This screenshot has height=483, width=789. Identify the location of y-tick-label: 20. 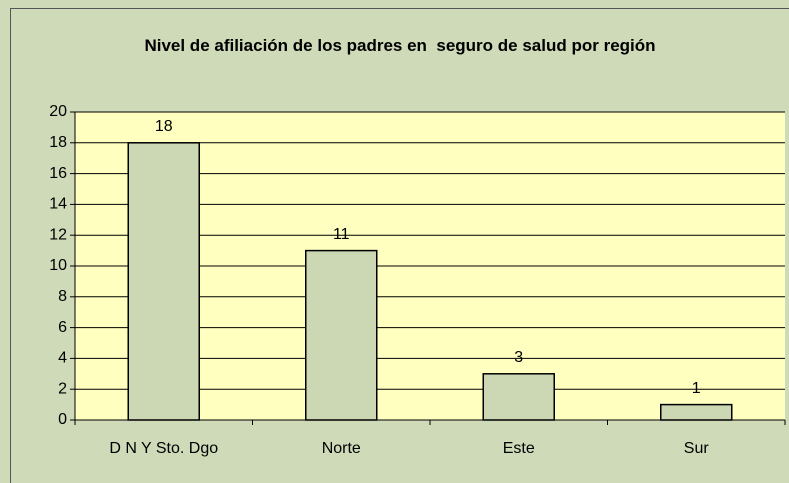
(58, 111).